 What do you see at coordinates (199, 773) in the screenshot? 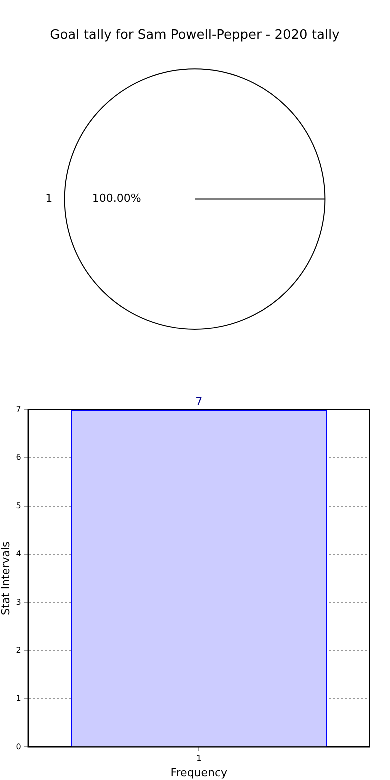
I see `x-axis-title: Frequency` at bounding box center [199, 773].